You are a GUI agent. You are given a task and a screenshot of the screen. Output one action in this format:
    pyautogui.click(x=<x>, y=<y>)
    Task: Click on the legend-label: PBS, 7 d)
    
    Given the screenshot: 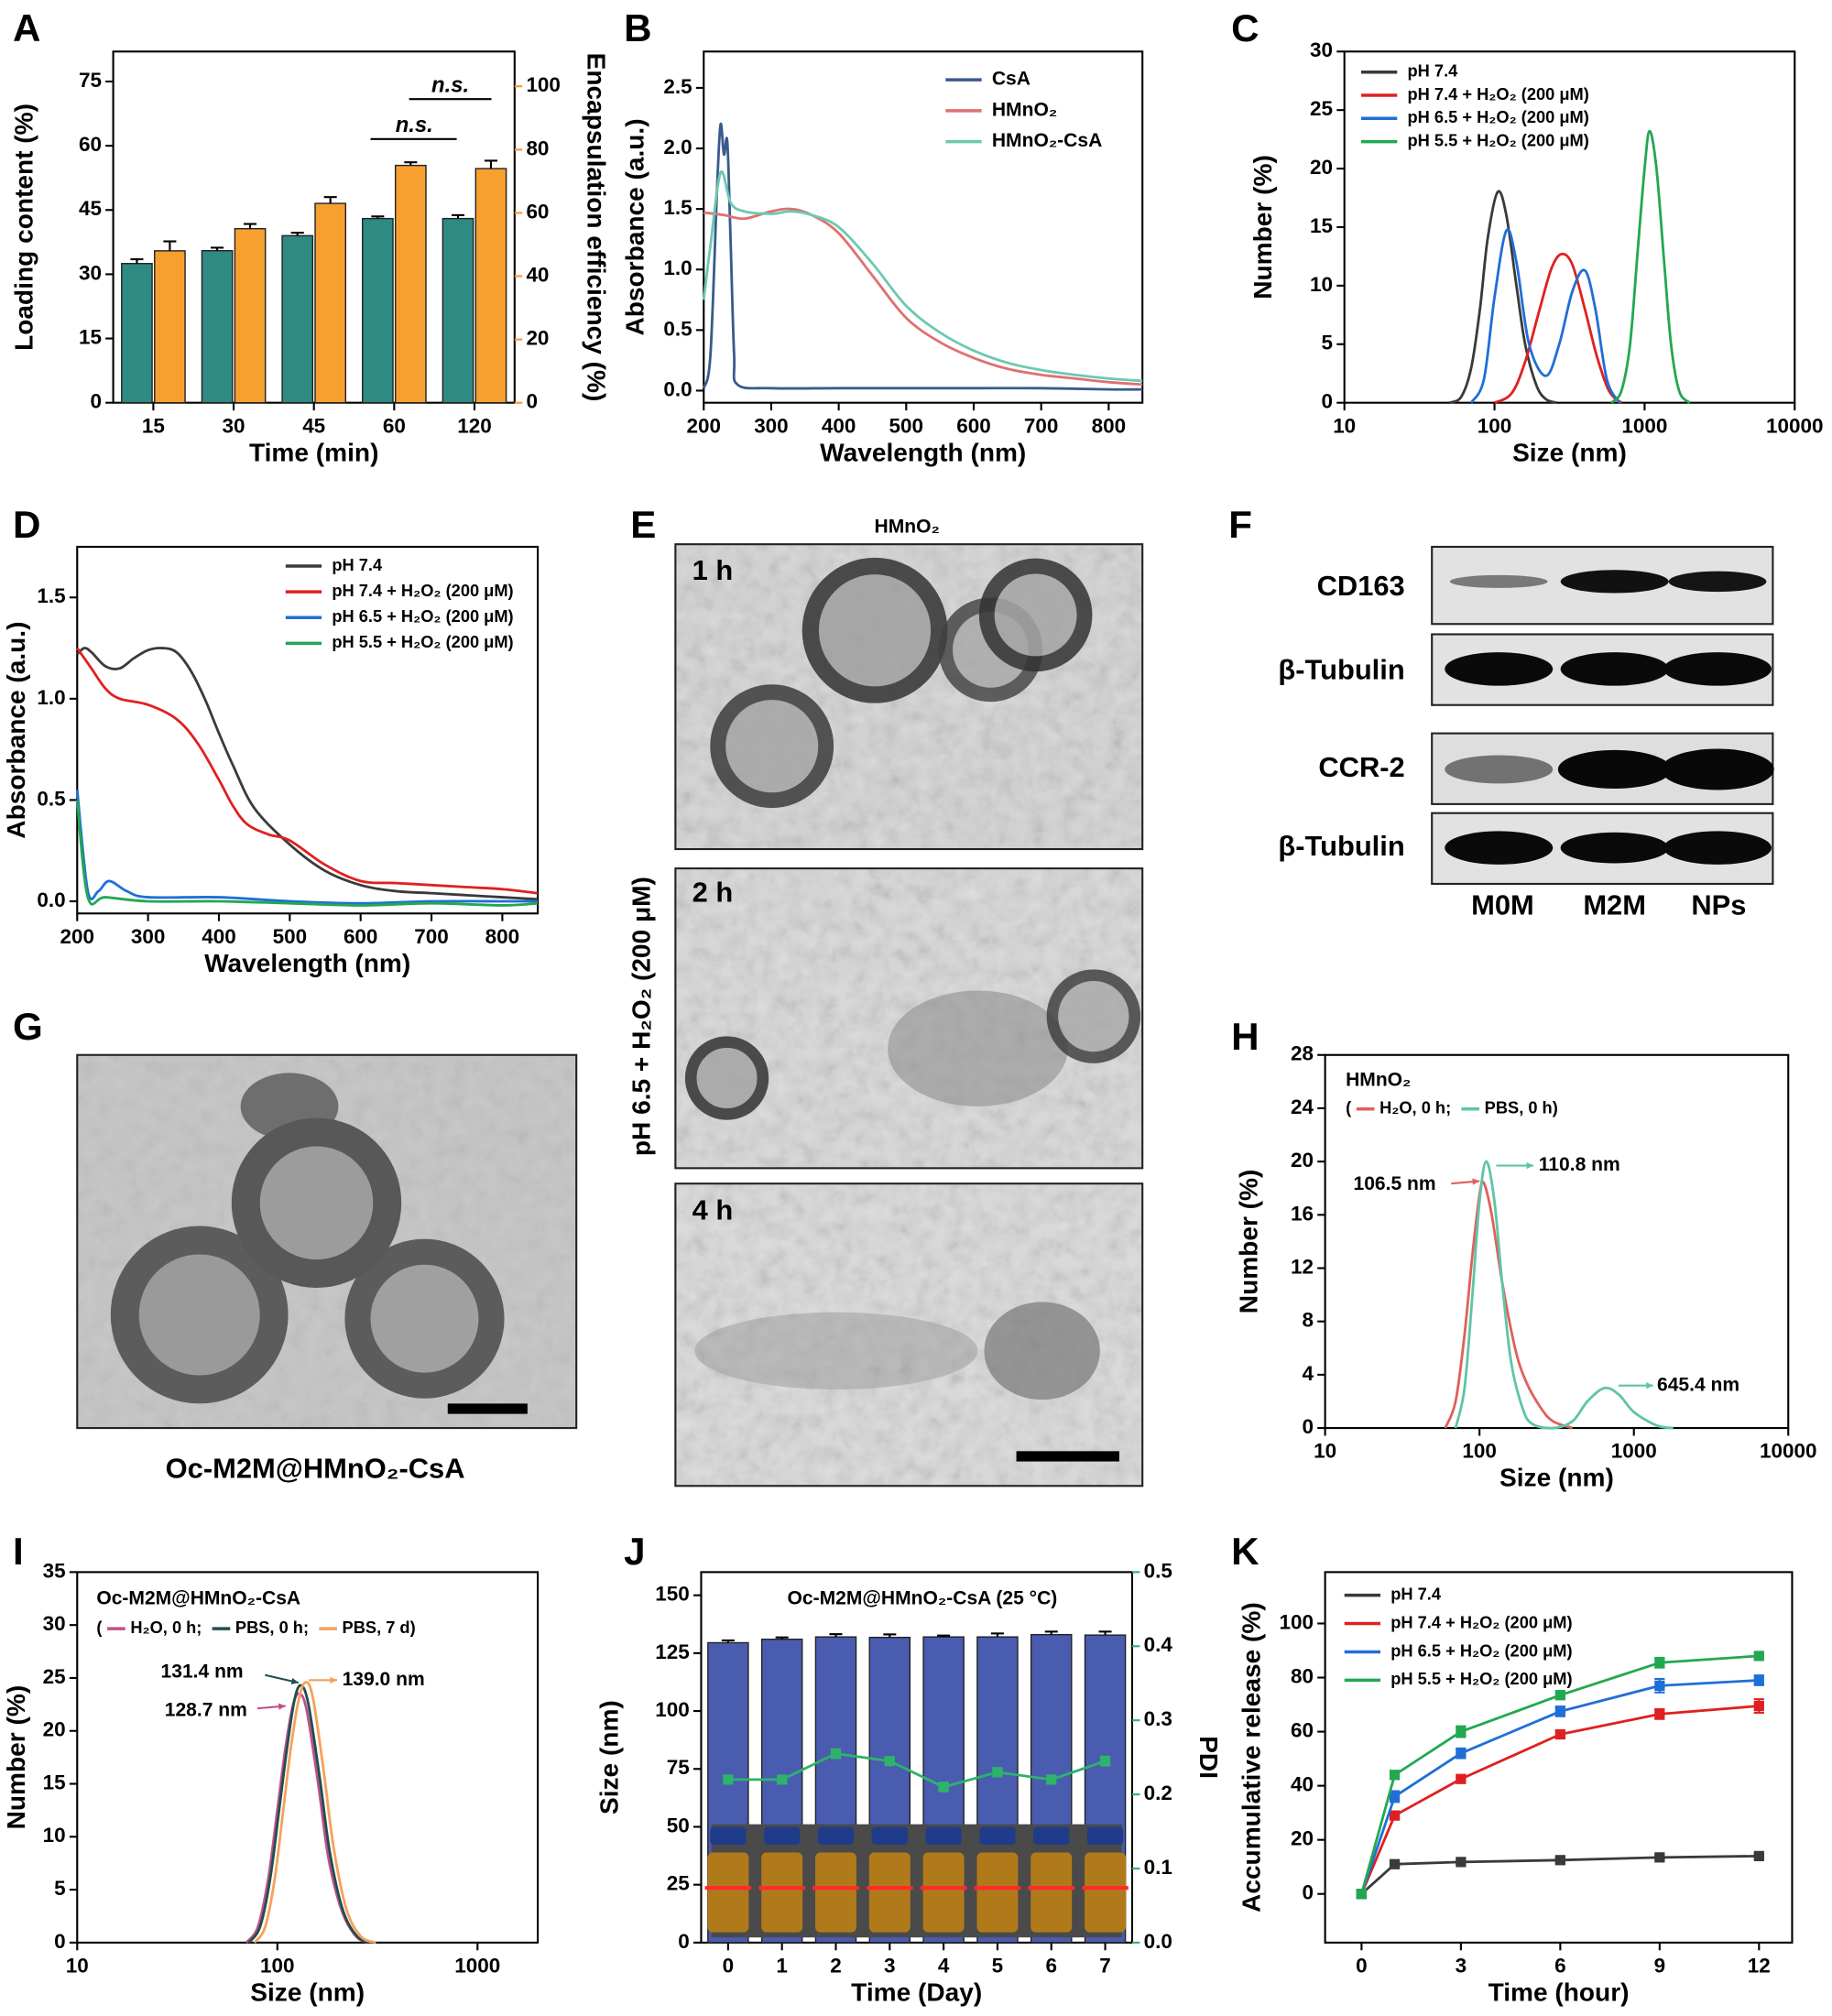 What is the action you would take?
    pyautogui.click(x=380, y=1627)
    